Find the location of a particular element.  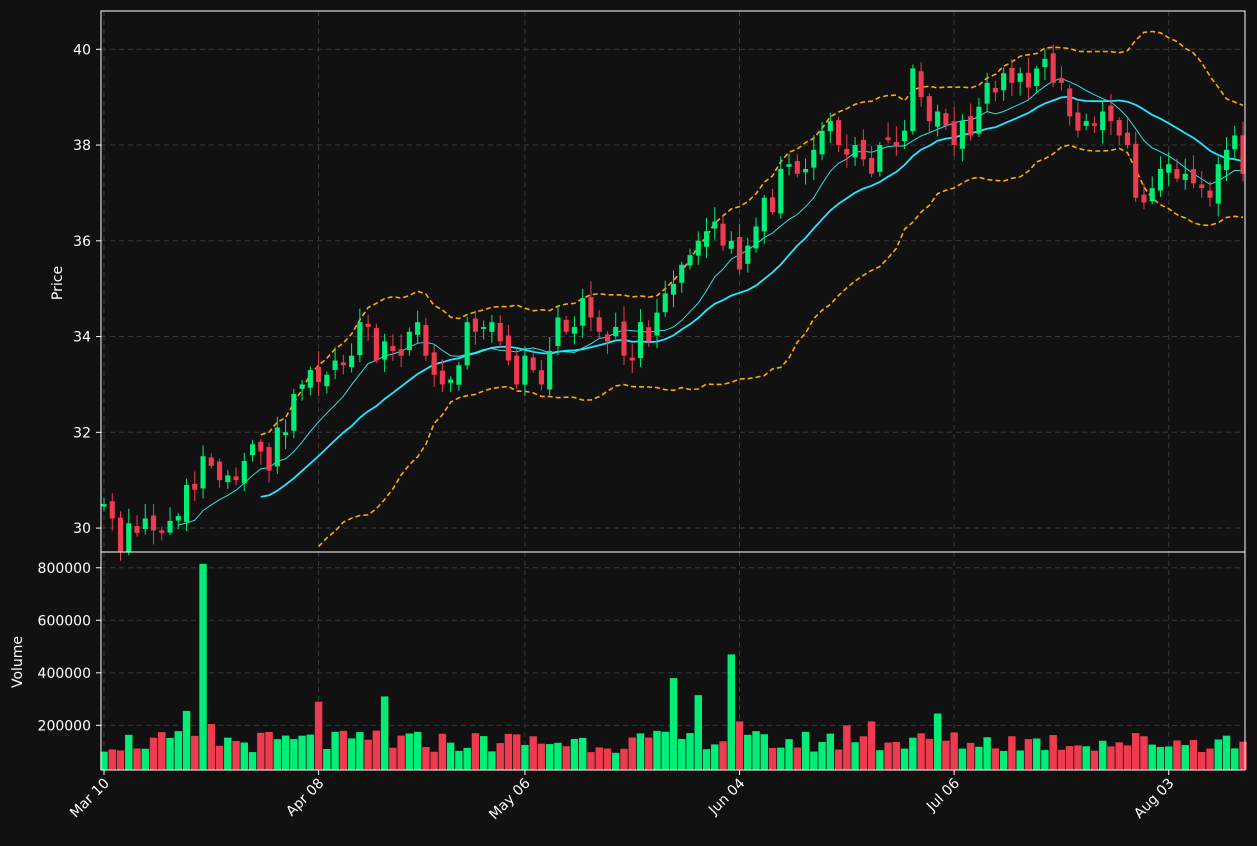

price-tick-label: 30 is located at coordinates (82, 529).